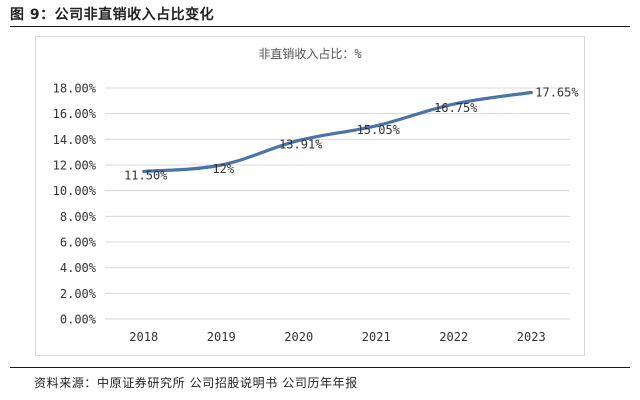 This screenshot has width=640, height=400. I want to click on y-tick-label: 0.00%, so click(78, 320).